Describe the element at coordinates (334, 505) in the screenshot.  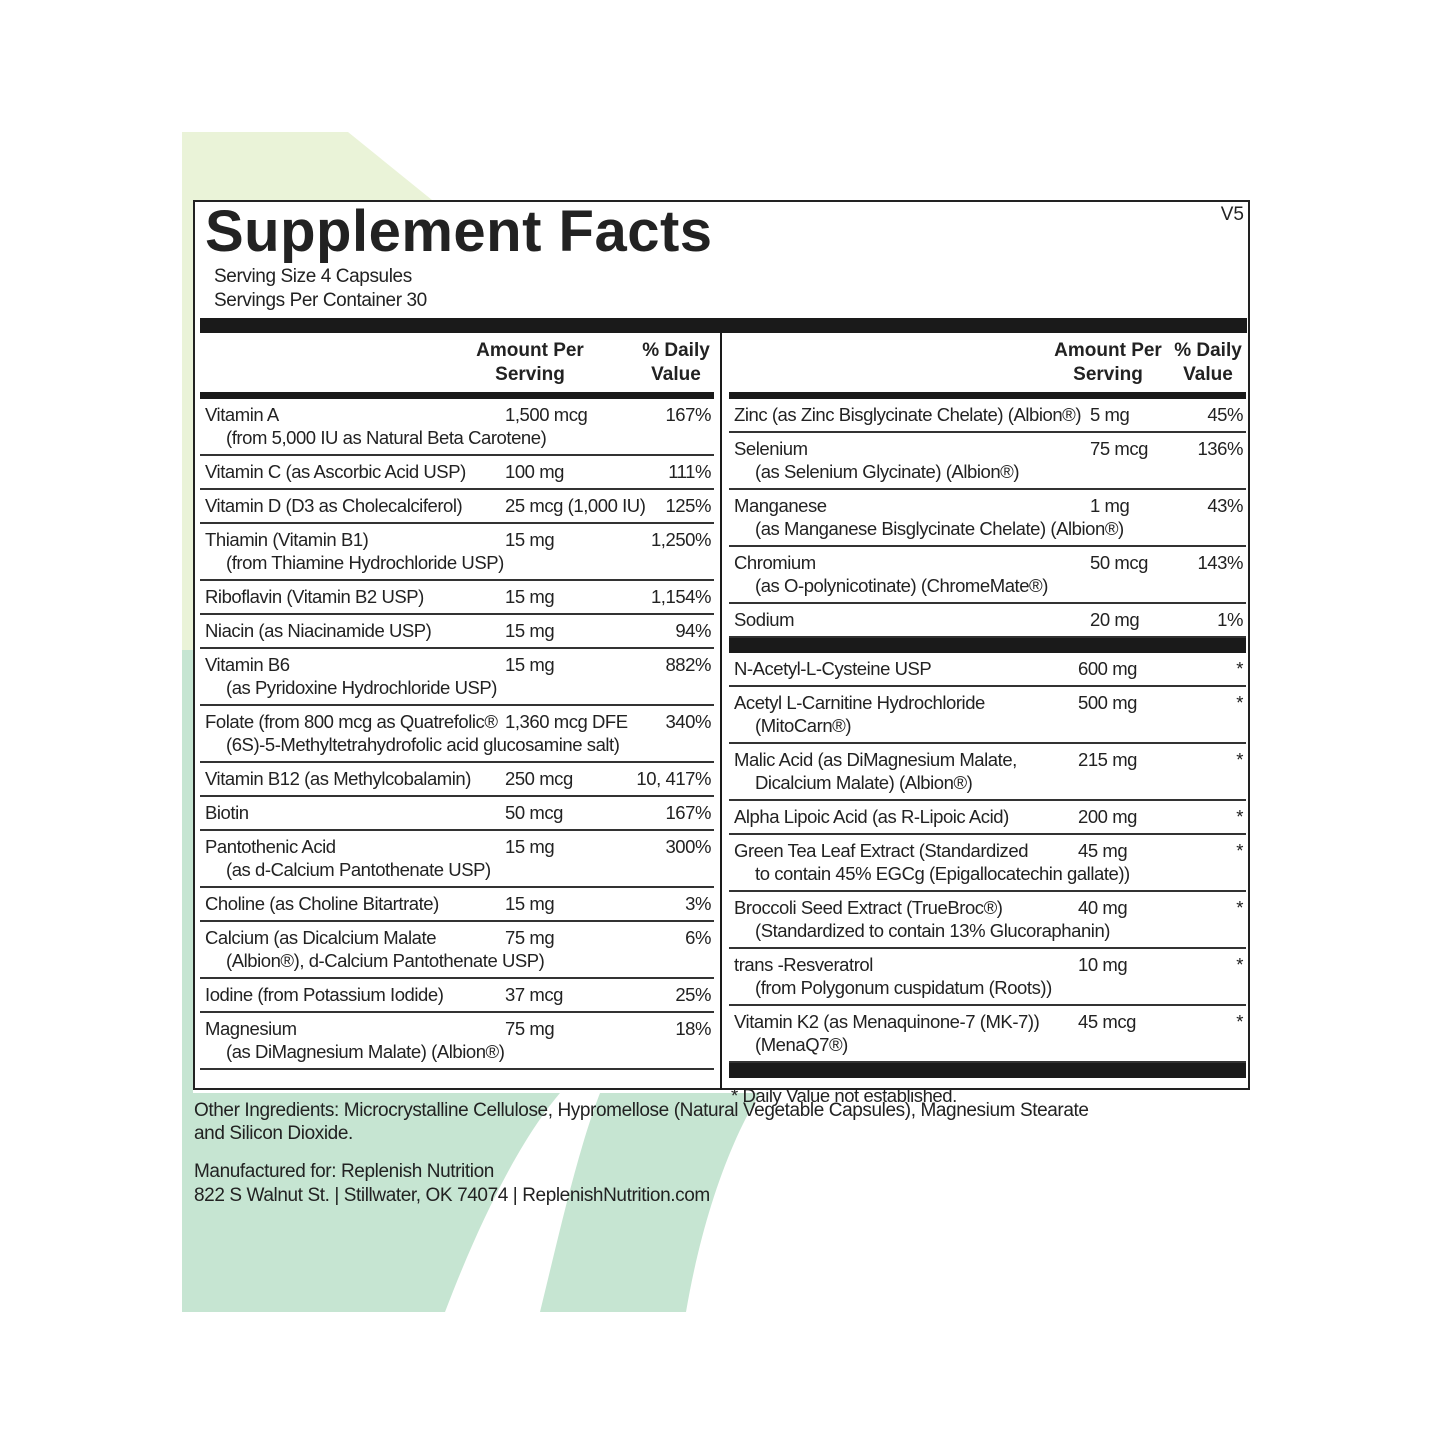
I see `ingredient-name: Vitamin D (D3 as Cholecalciferol)` at that location.